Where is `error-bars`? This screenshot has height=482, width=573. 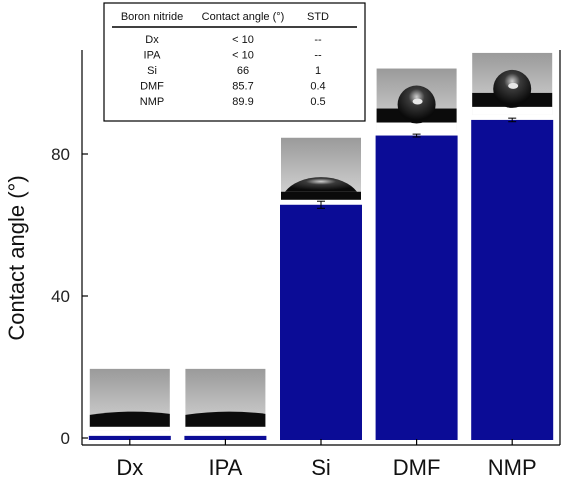 error-bars is located at coordinates (417, 163).